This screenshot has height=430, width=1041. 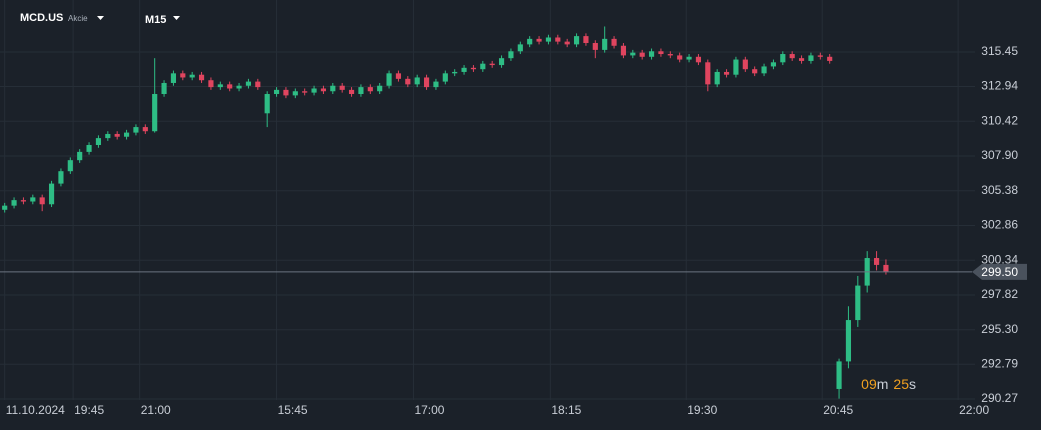 I want to click on x-tick-label: 15:45, so click(x=293, y=410).